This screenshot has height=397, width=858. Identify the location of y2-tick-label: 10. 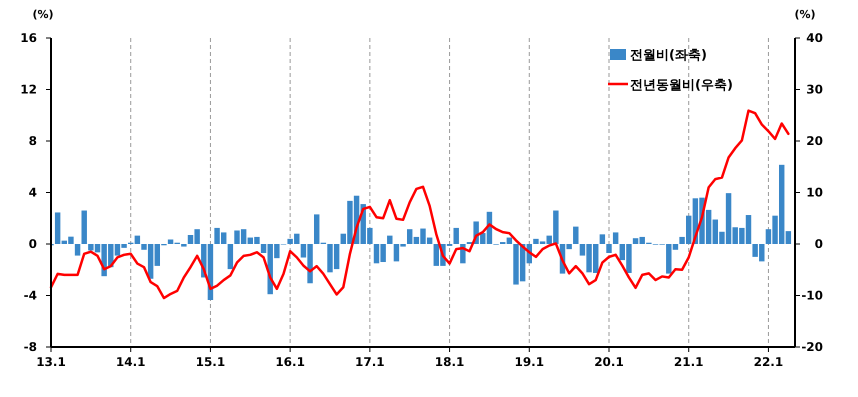
(814, 193).